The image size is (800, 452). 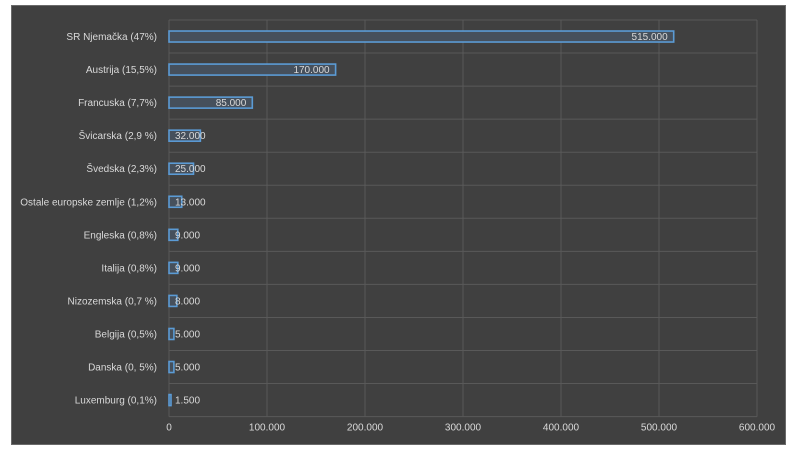 I want to click on category-label: SR Njemačka (47%), so click(x=111, y=37).